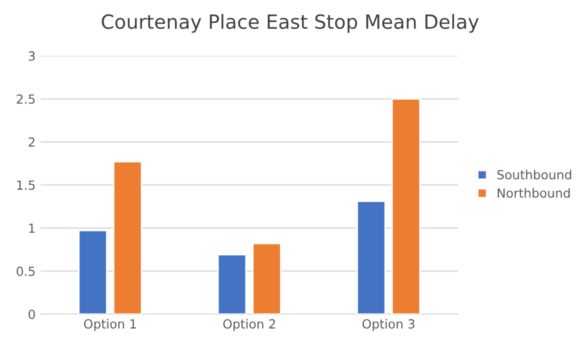 The height and width of the screenshot is (349, 580). I want to click on y-tick-label: 0, so click(31, 315).